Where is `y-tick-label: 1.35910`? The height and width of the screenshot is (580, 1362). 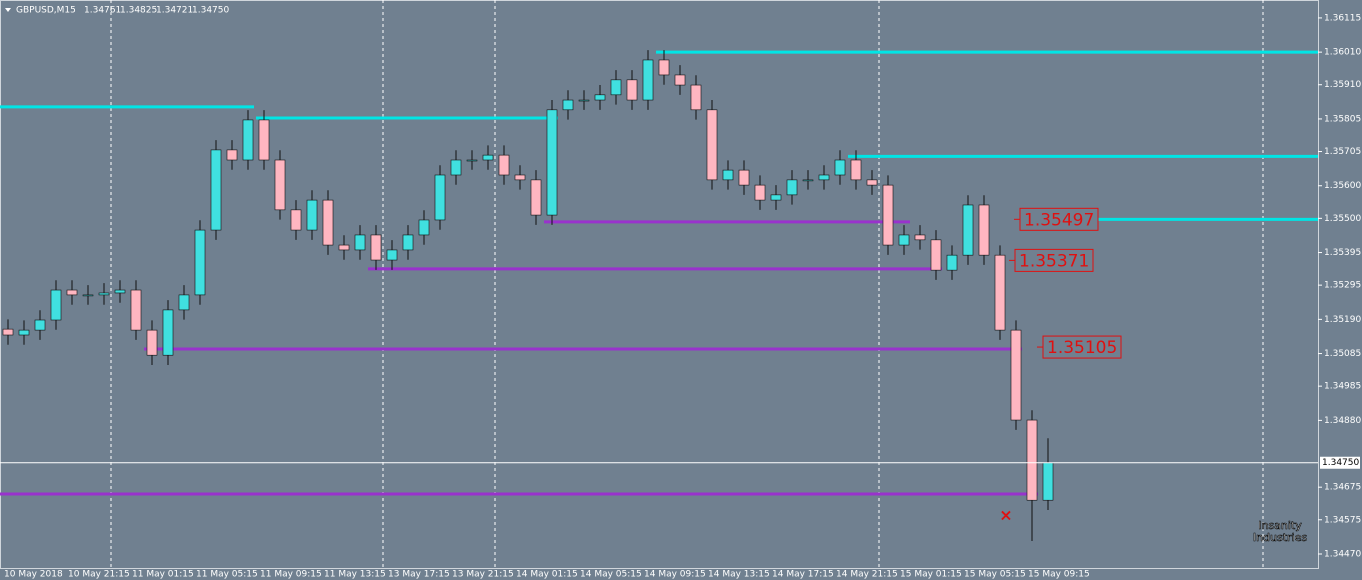
y-tick-label: 1.35910 is located at coordinates (1342, 85).